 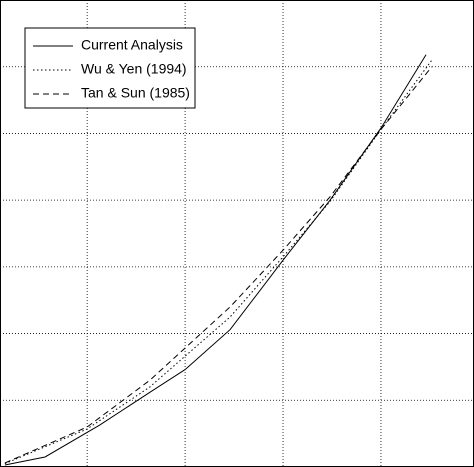 I want to click on legend-box, so click(x=110, y=68).